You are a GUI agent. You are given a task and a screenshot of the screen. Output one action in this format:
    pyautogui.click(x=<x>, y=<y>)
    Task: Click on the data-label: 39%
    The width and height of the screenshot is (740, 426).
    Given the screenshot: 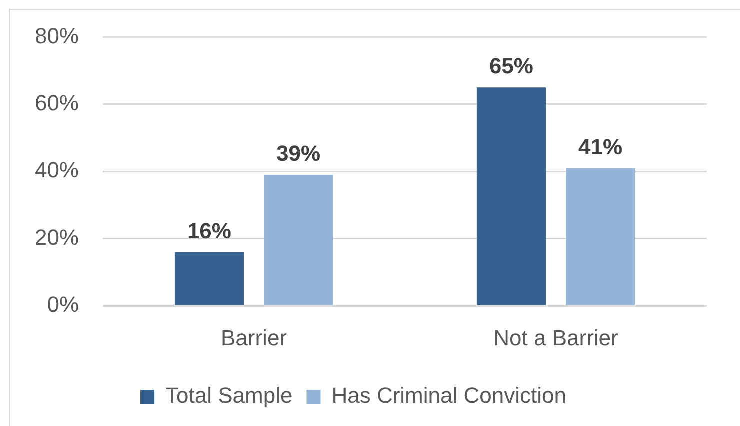 What is the action you would take?
    pyautogui.click(x=298, y=153)
    